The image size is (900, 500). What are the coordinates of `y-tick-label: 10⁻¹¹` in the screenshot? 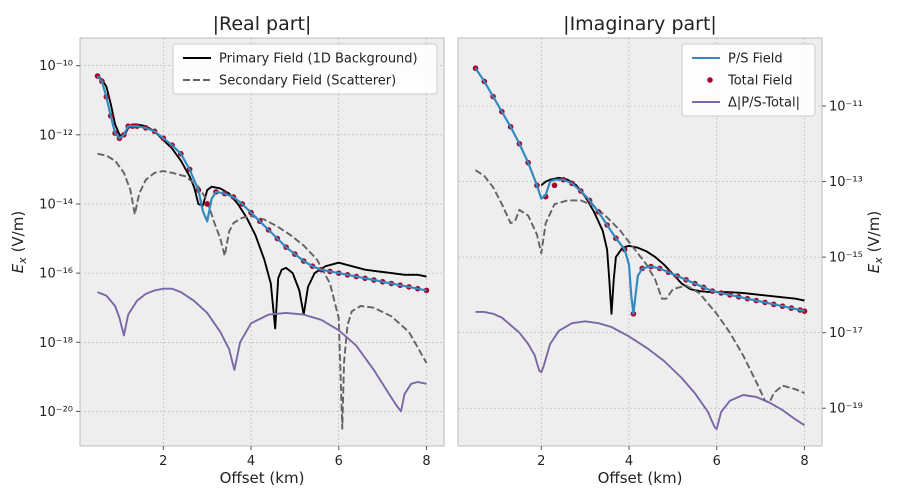 It's located at (846, 107).